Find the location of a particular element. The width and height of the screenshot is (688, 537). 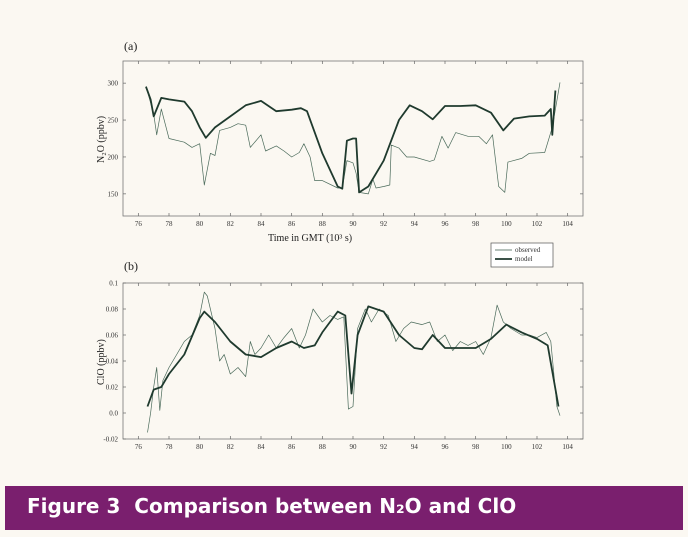

legend-model-label: model is located at coordinates (524, 259).